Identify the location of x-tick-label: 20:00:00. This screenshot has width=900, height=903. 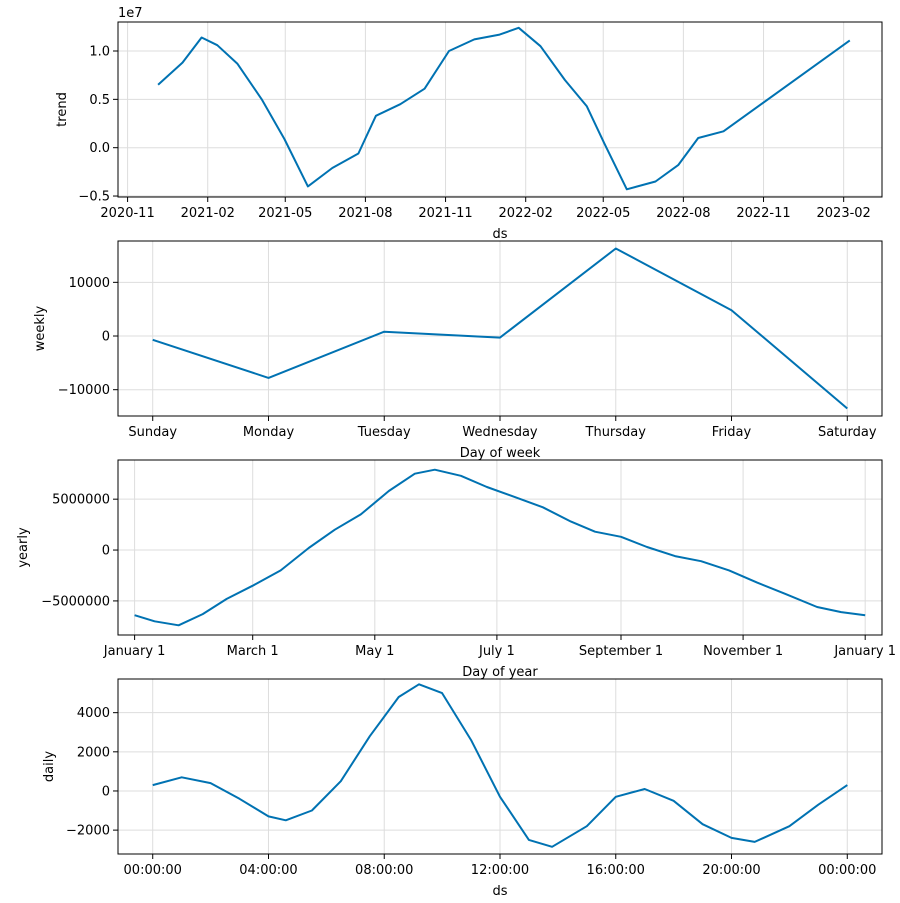
(731, 870).